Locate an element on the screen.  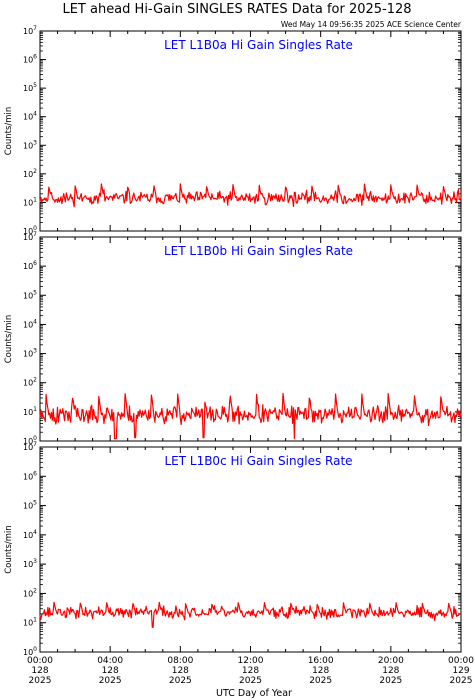
x-tick-label: 00:00 129 2025 is located at coordinates (461, 671).